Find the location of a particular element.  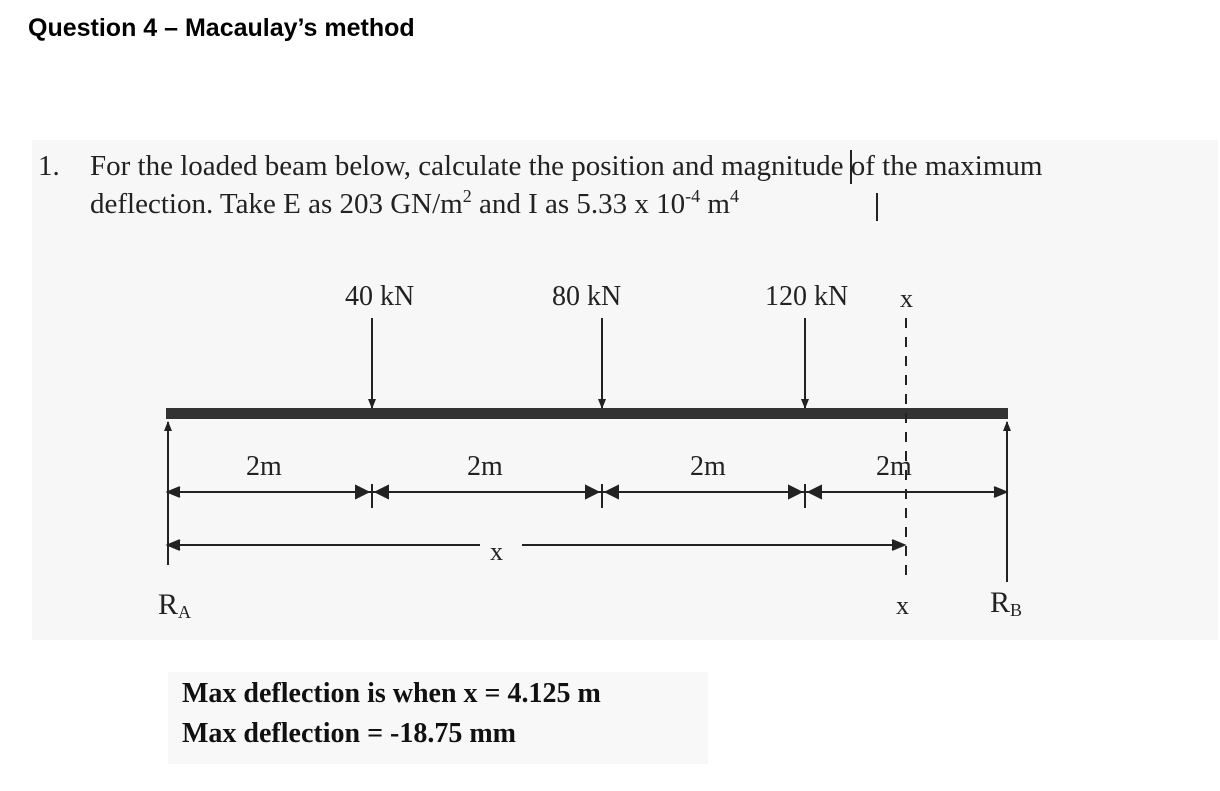

reaction-label-ra: RA is located at coordinates (174, 605).